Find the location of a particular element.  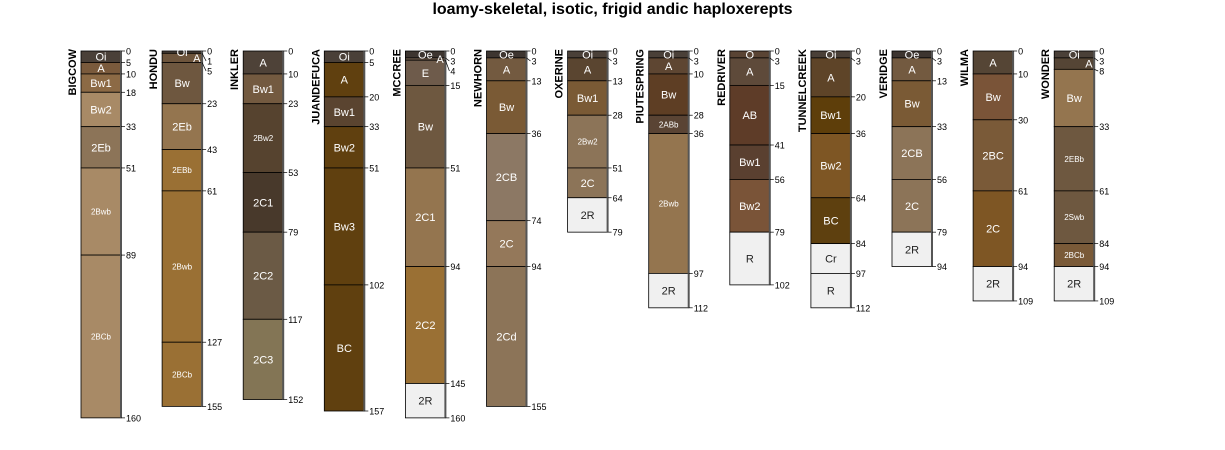

depth-label: 160 is located at coordinates (457, 418).